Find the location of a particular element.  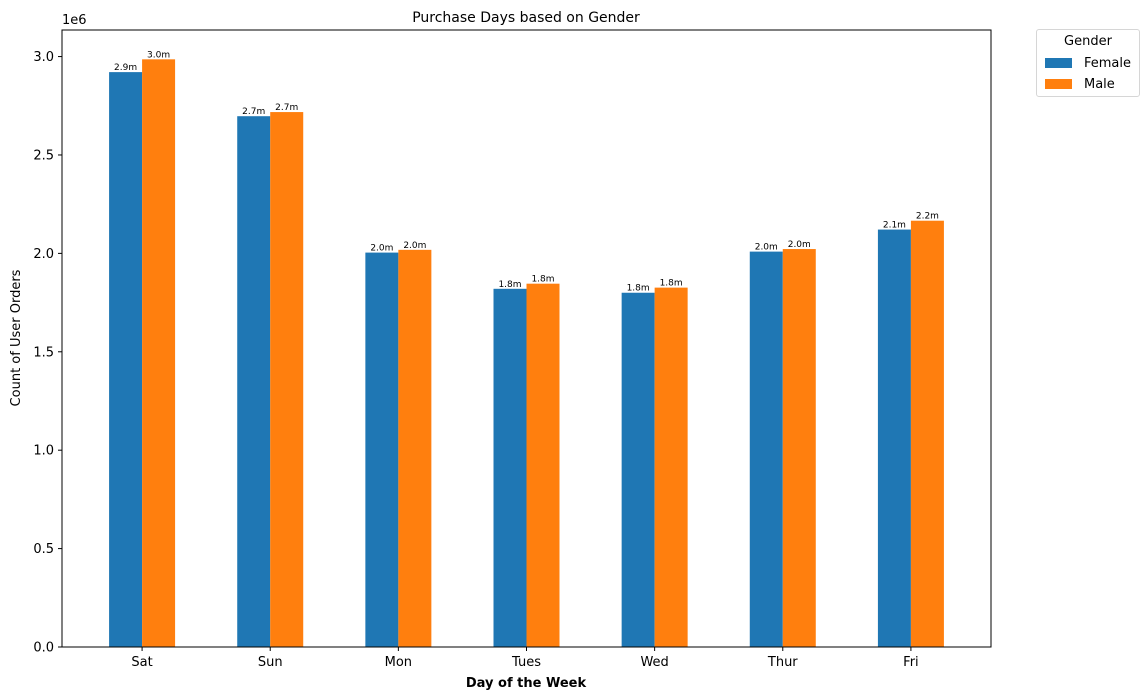

y-tick-label: 1.5 is located at coordinates (43, 352).